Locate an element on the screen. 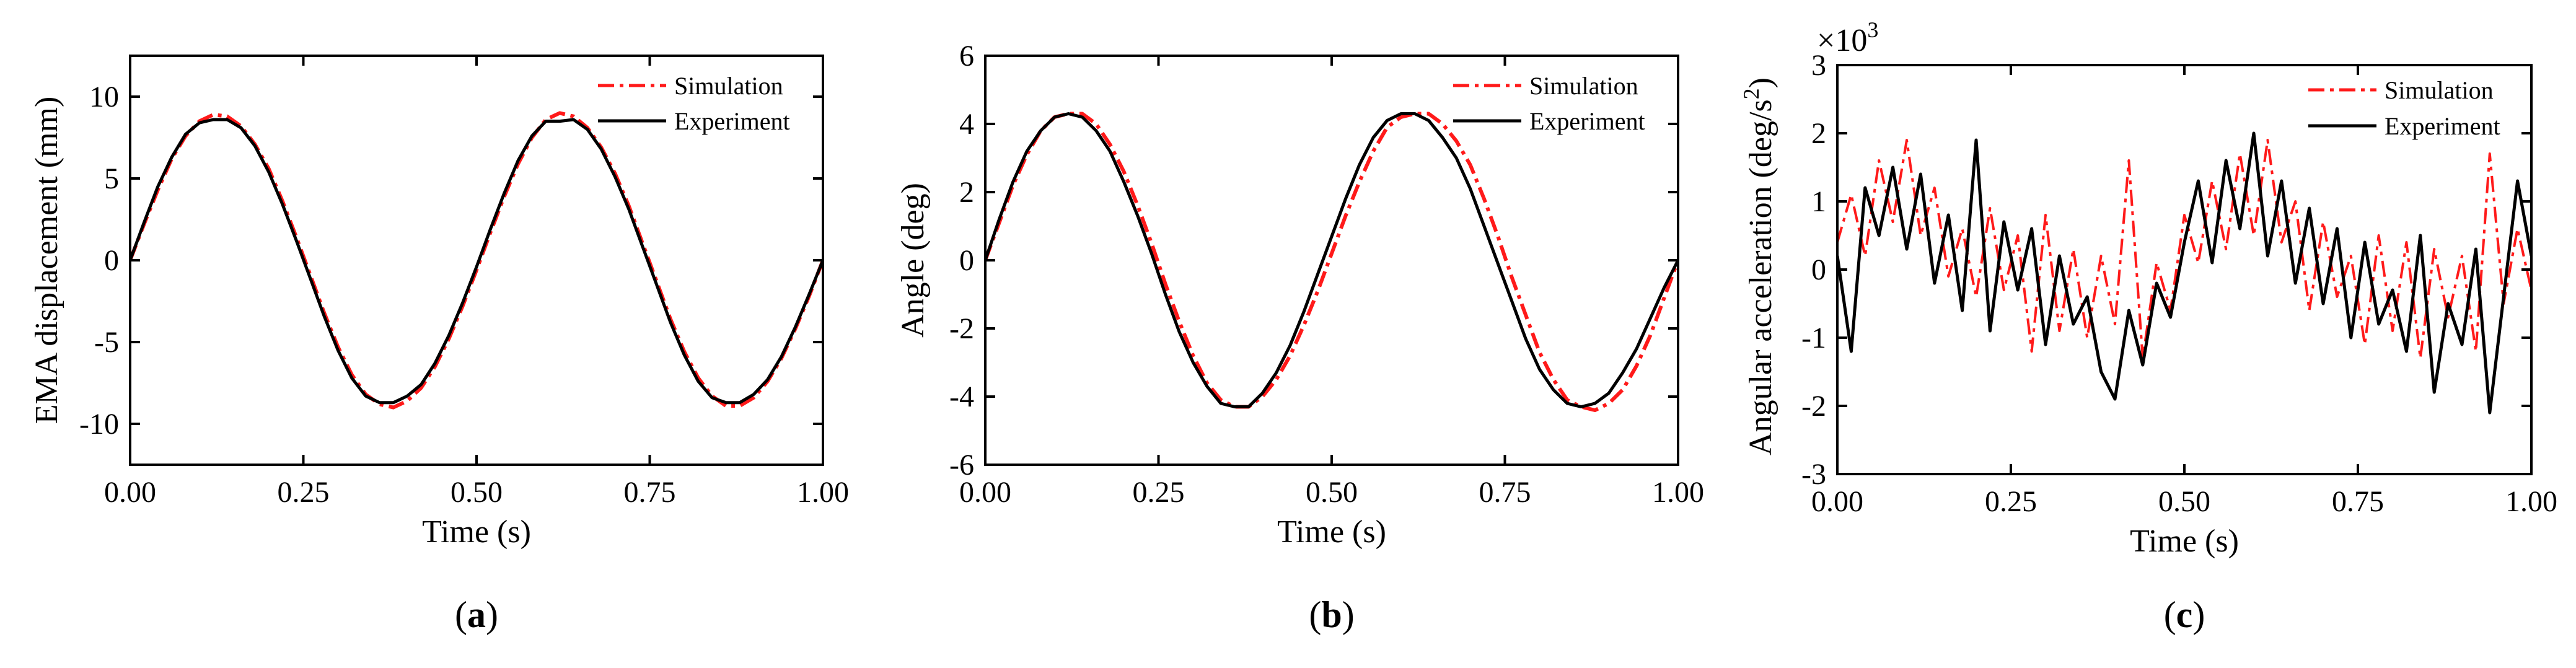 The width and height of the screenshot is (2576, 668). panel-c-ytick-label: 3 is located at coordinates (1818, 65).